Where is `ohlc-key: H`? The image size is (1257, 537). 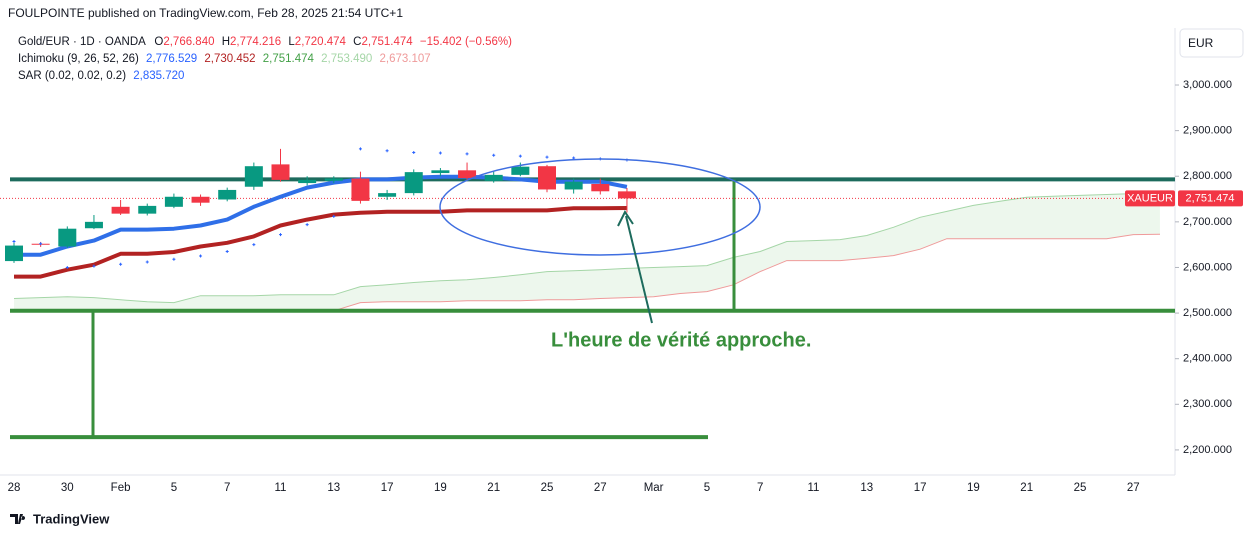
ohlc-key: H is located at coordinates (226, 42).